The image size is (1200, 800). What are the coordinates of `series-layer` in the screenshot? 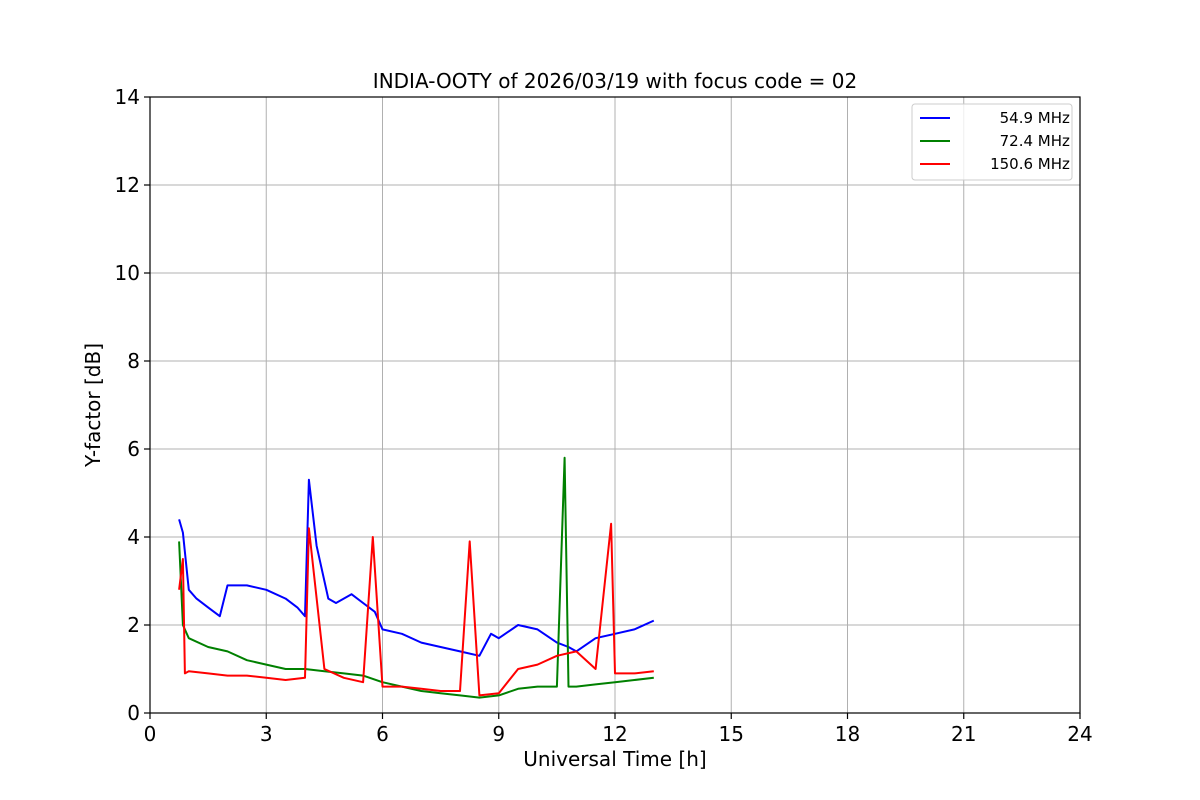 It's located at (416, 577).